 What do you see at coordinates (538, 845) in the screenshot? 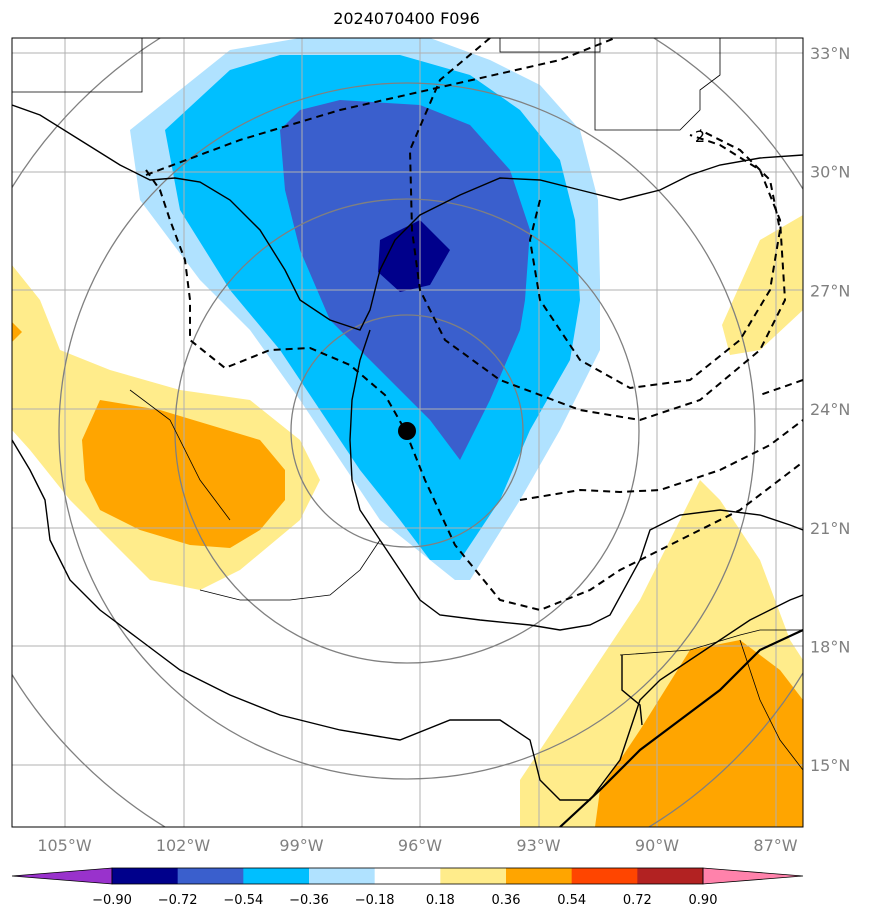
I see `lon-label-4: 93°W` at bounding box center [538, 845].